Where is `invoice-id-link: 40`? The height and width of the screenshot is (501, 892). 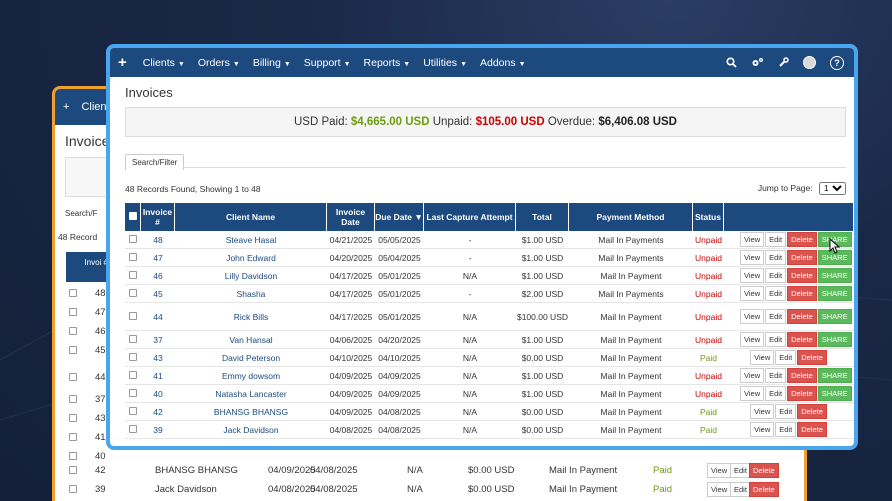
invoice-id-link: 40 is located at coordinates (158, 394).